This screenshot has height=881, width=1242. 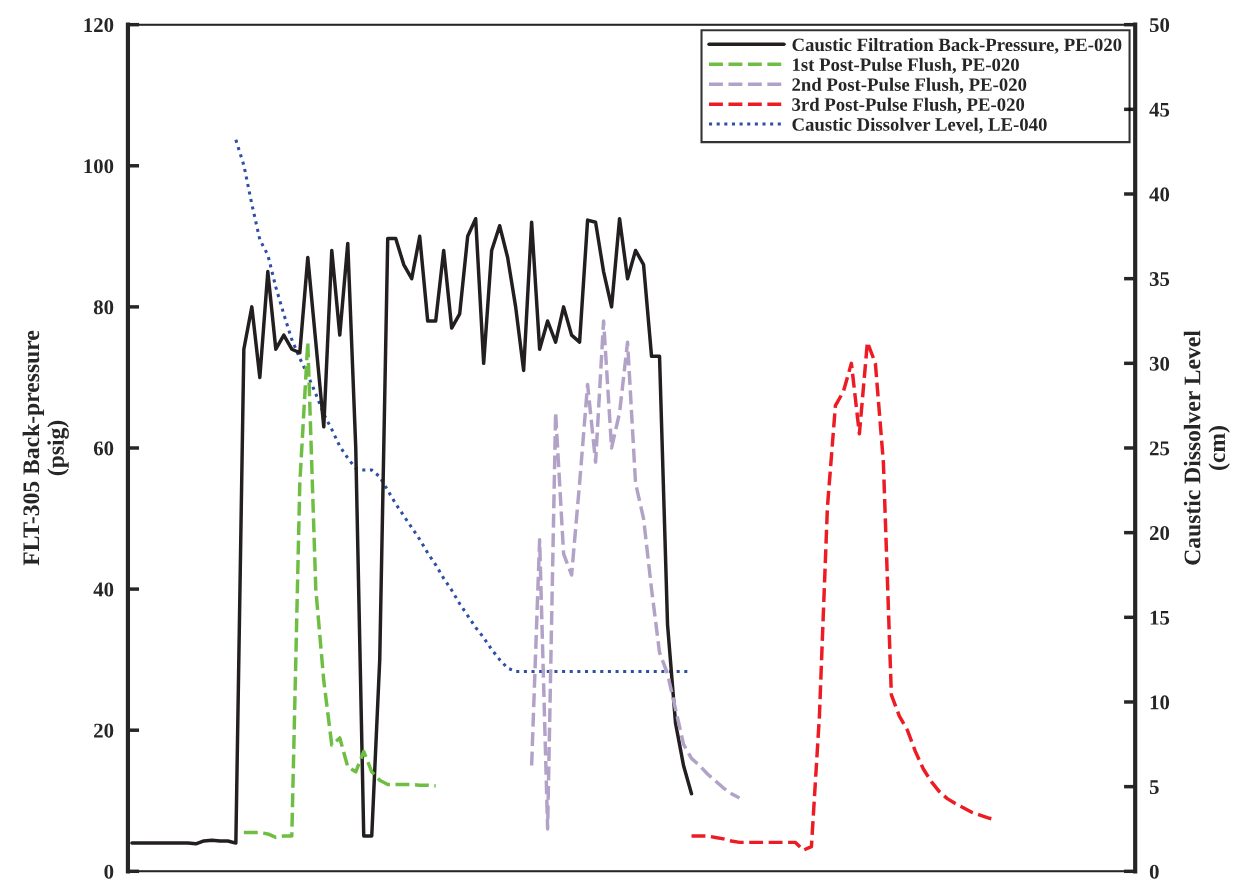 I want to click on y2-tick-label: 40, so click(x=1159, y=194).